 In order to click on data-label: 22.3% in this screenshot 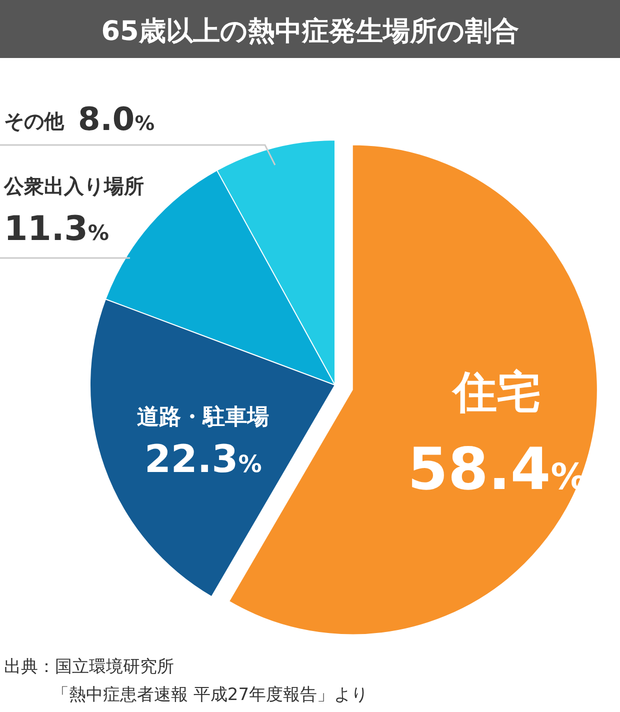, I will do `click(203, 459)`.